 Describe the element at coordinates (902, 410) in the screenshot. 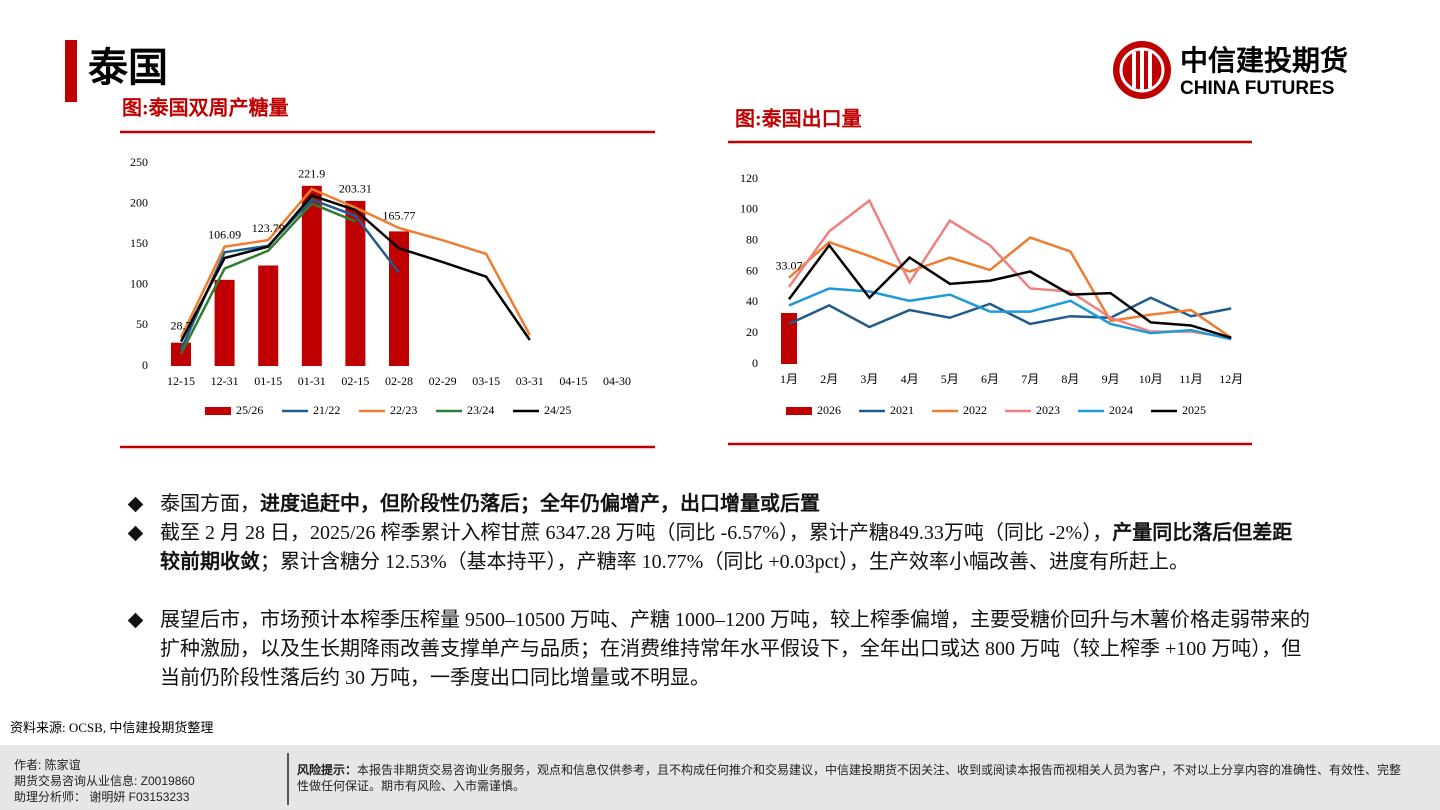

I see `legend-label: 2021` at that location.